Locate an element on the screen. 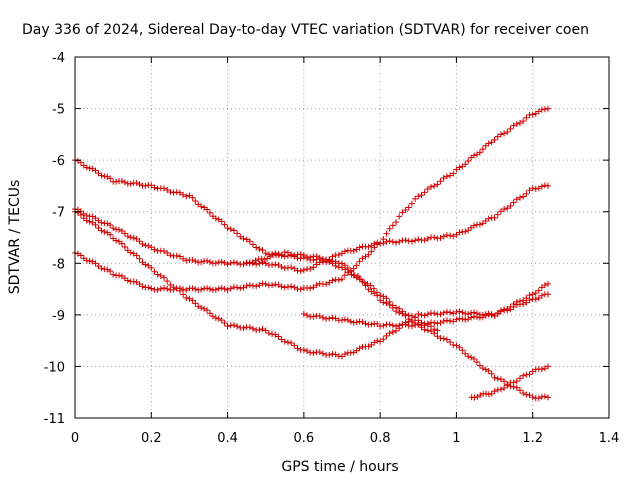  y-tick-label: -7 is located at coordinates (58, 213).